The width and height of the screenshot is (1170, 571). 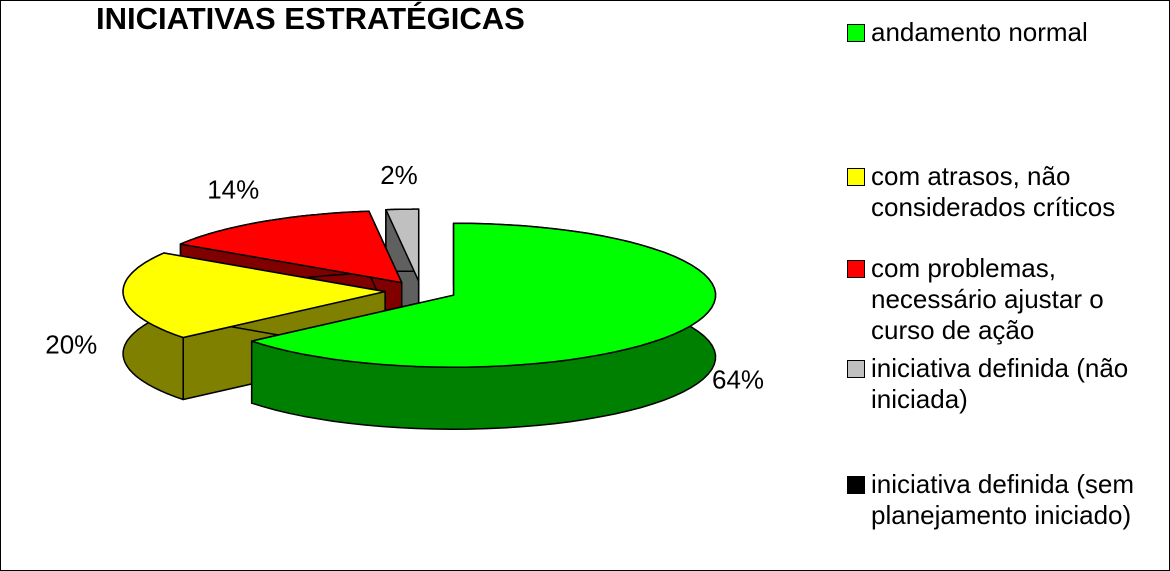 I want to click on data-label: 2%, so click(x=399, y=175).